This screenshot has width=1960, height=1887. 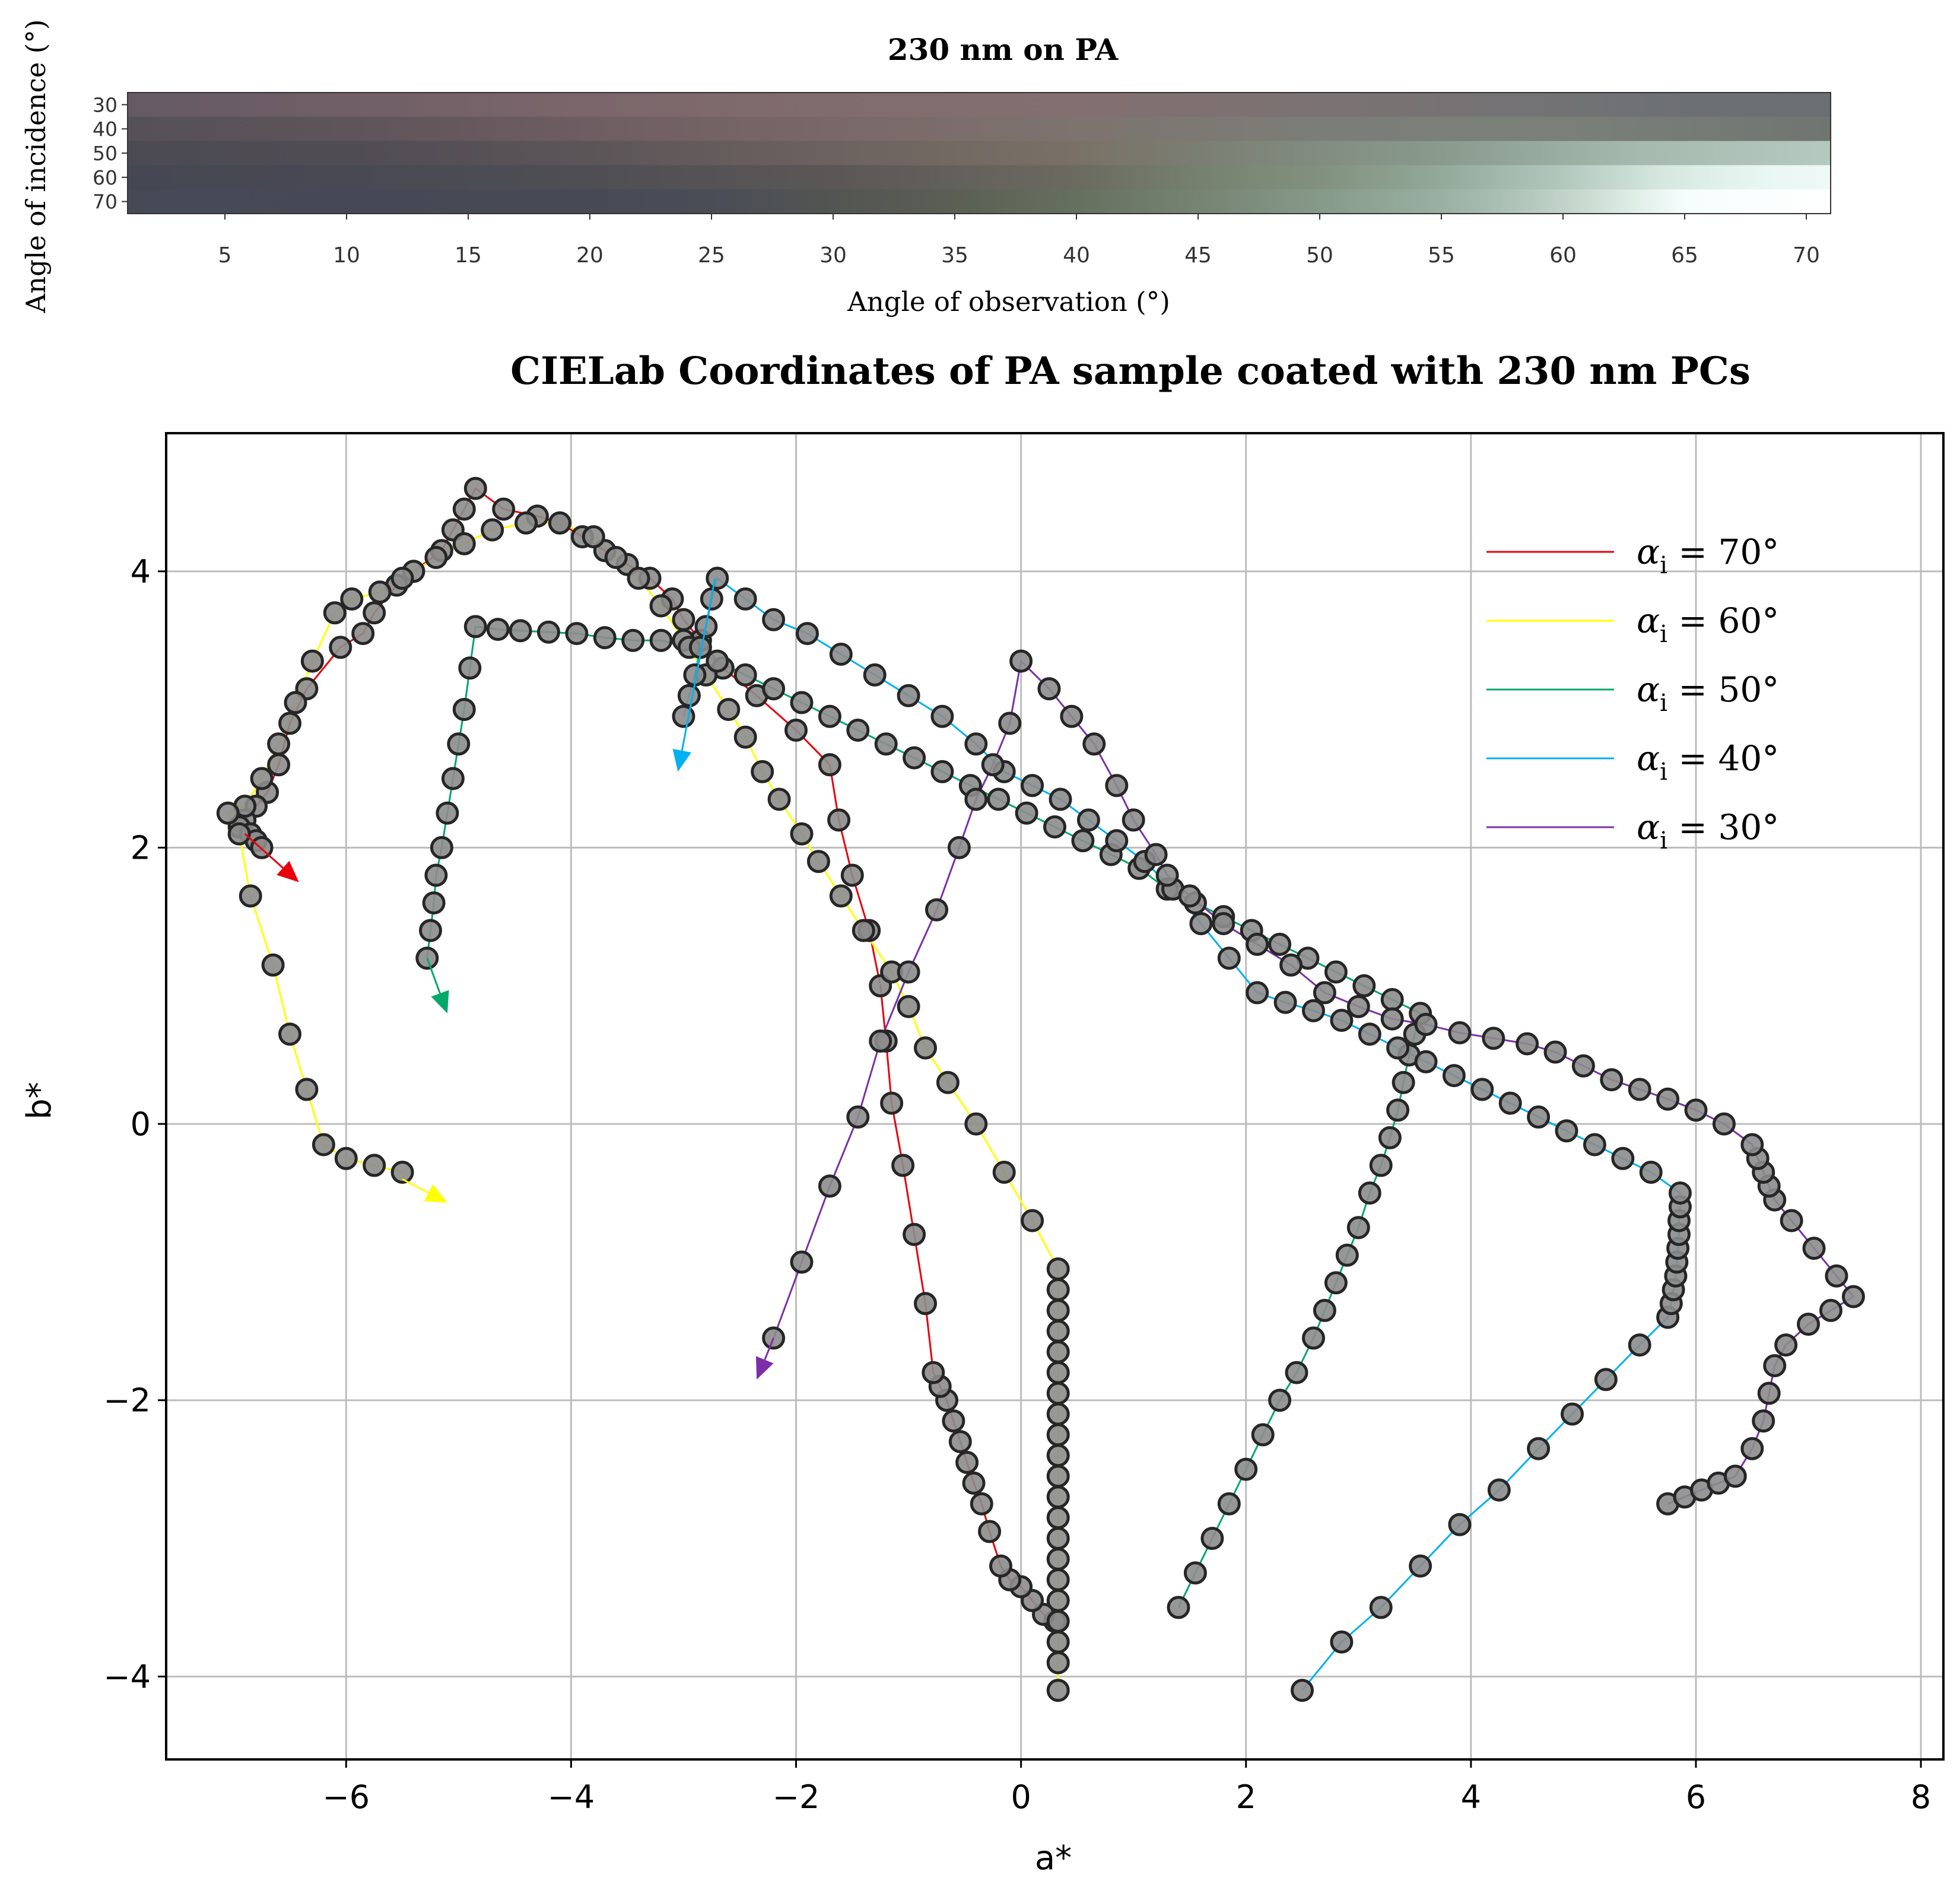 What do you see at coordinates (1708, 555) in the screenshot?
I see `legend-label-70: αi = 70°` at bounding box center [1708, 555].